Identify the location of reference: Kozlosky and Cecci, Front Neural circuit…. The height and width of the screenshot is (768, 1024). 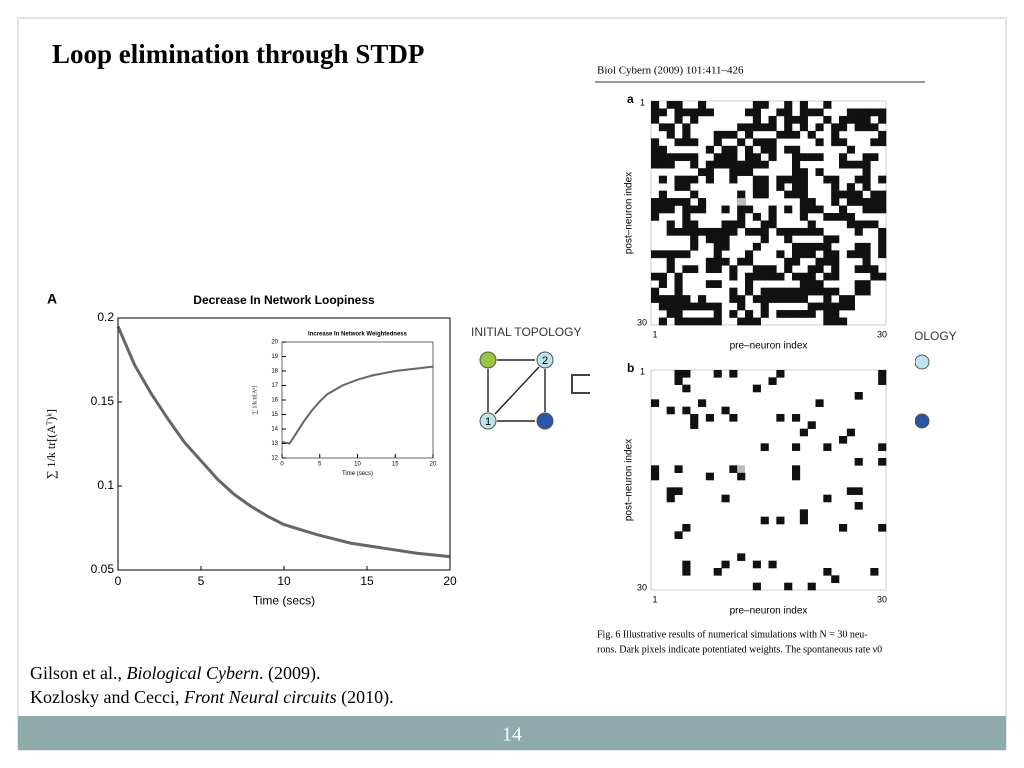
(212, 697).